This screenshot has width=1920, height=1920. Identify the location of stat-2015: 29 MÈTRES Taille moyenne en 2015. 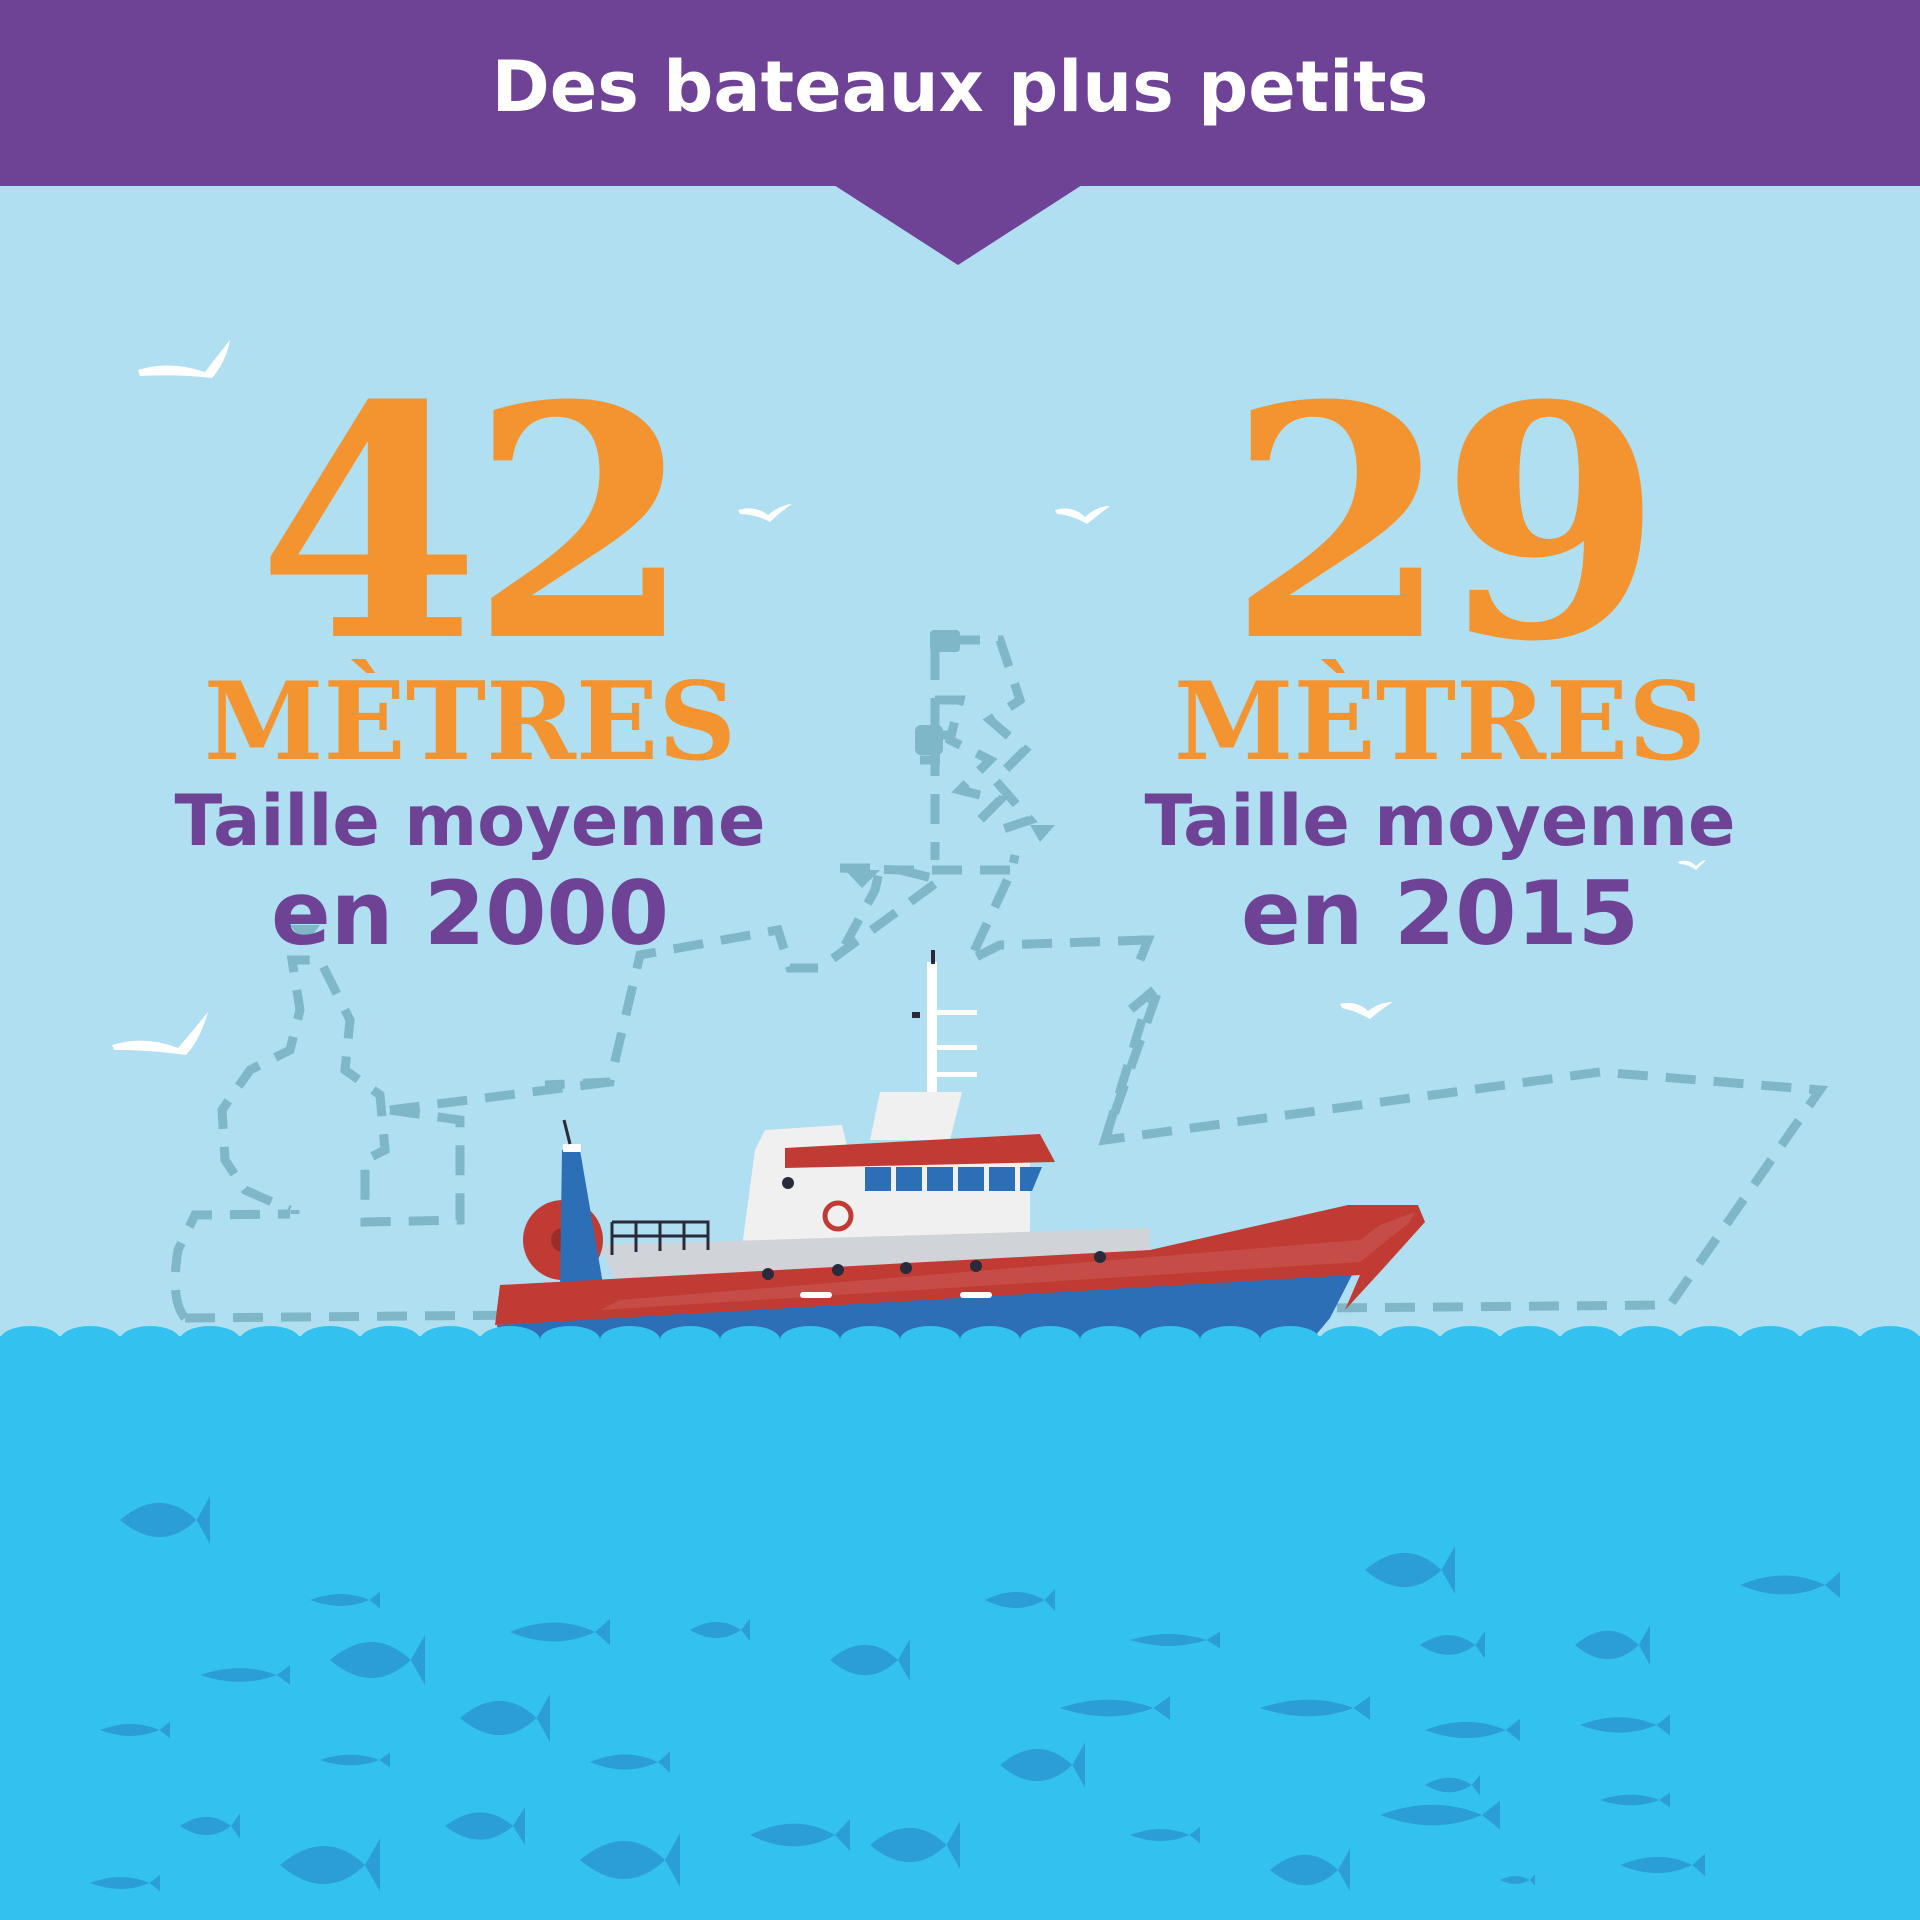
(1440, 662).